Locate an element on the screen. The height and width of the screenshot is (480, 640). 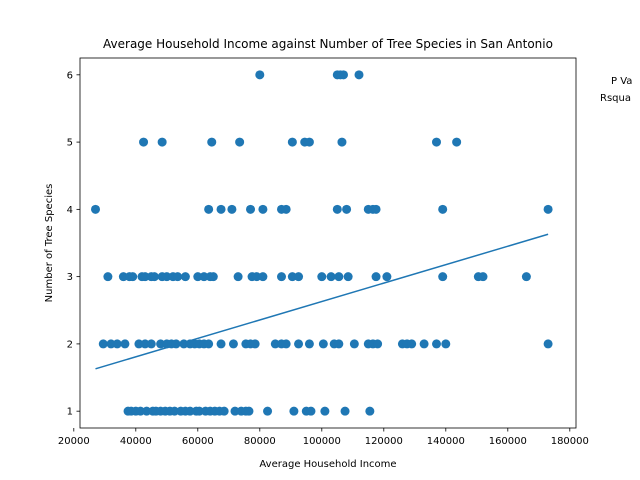
y-tick-label: 1 is located at coordinates (70, 412).